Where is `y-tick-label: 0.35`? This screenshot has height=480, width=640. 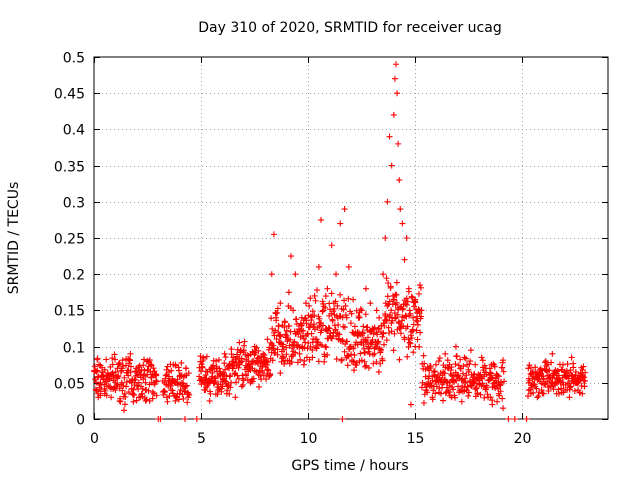 y-tick-label: 0.35 is located at coordinates (69, 168).